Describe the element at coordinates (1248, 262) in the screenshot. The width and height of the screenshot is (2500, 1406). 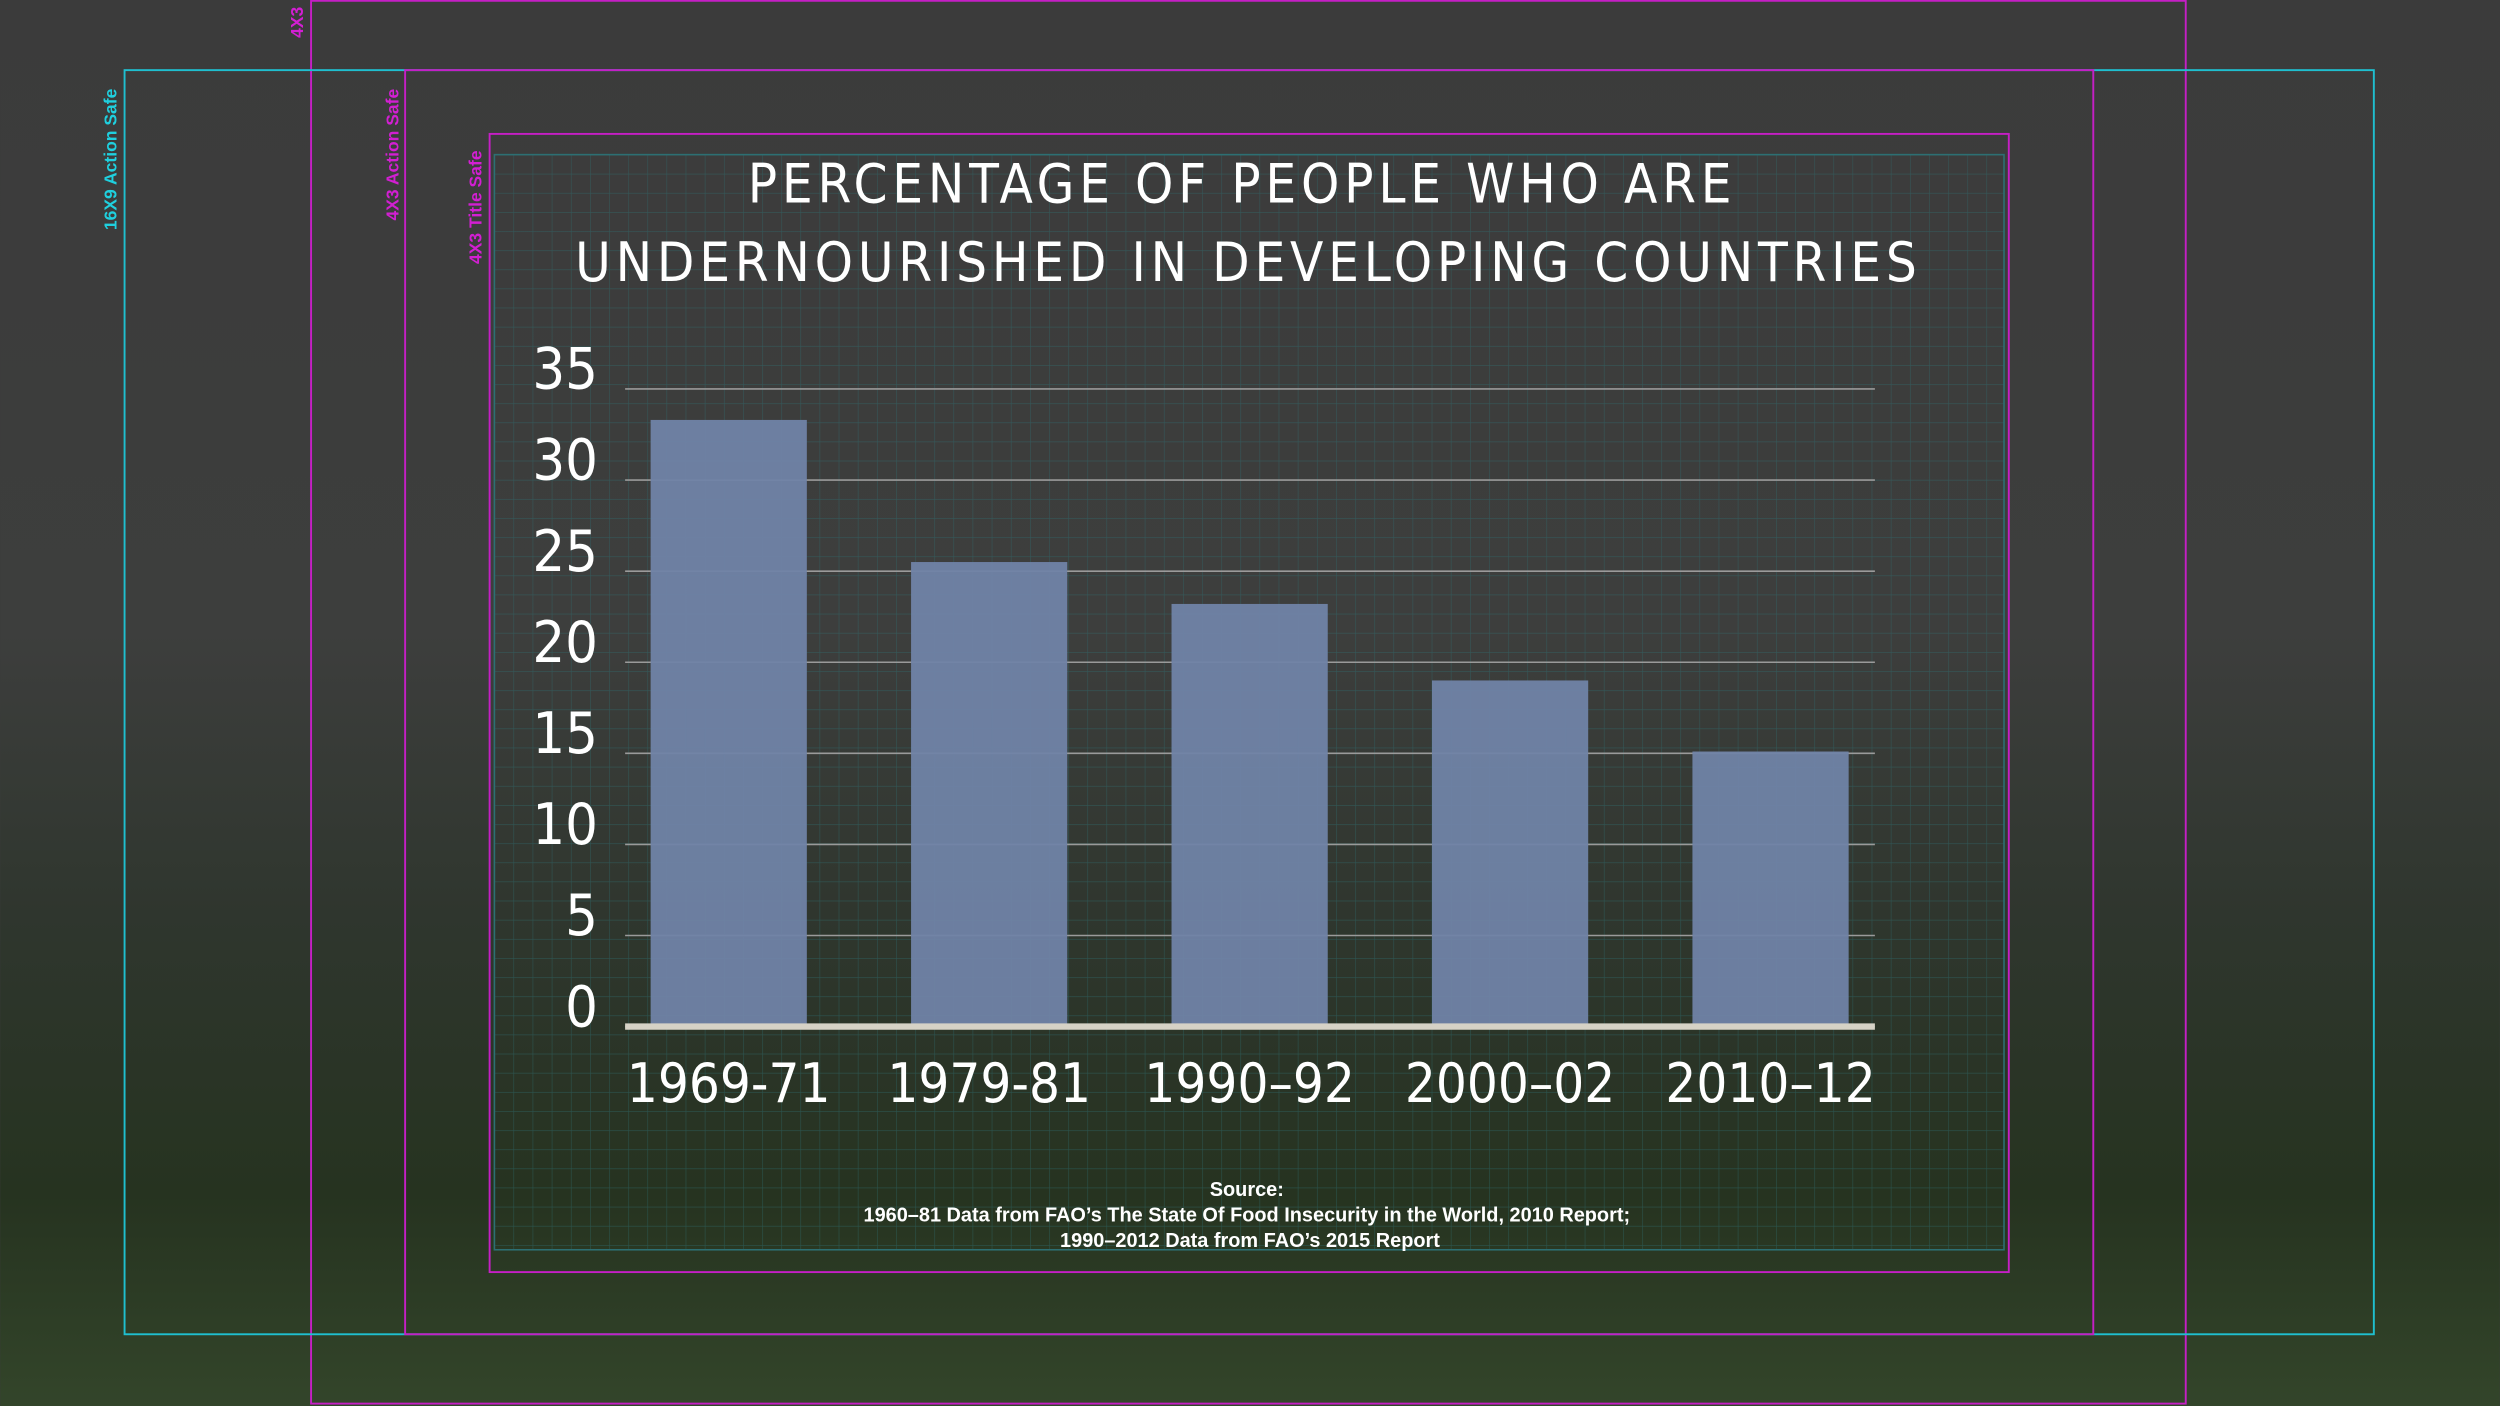
I see `chart-title: UNDERNOURISHED IN DEVELOPING COUNTRIES` at that location.